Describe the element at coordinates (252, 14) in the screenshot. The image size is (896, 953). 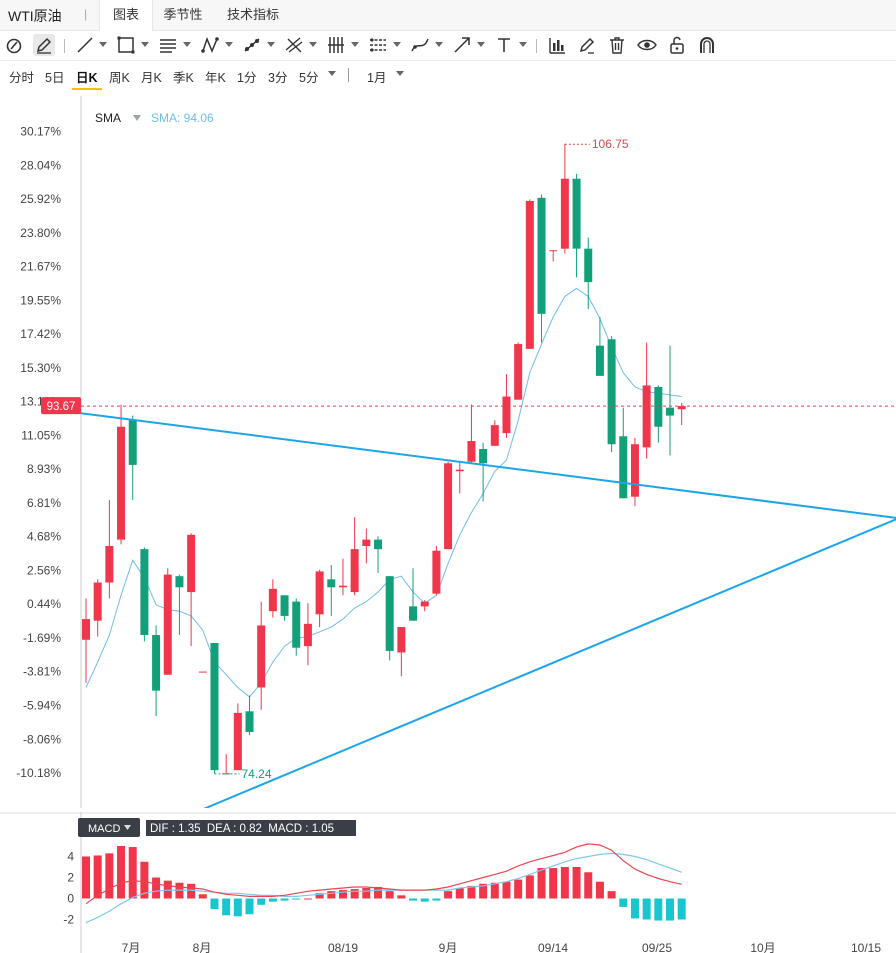
I see `tab-technical-indicators: 技术指标` at that location.